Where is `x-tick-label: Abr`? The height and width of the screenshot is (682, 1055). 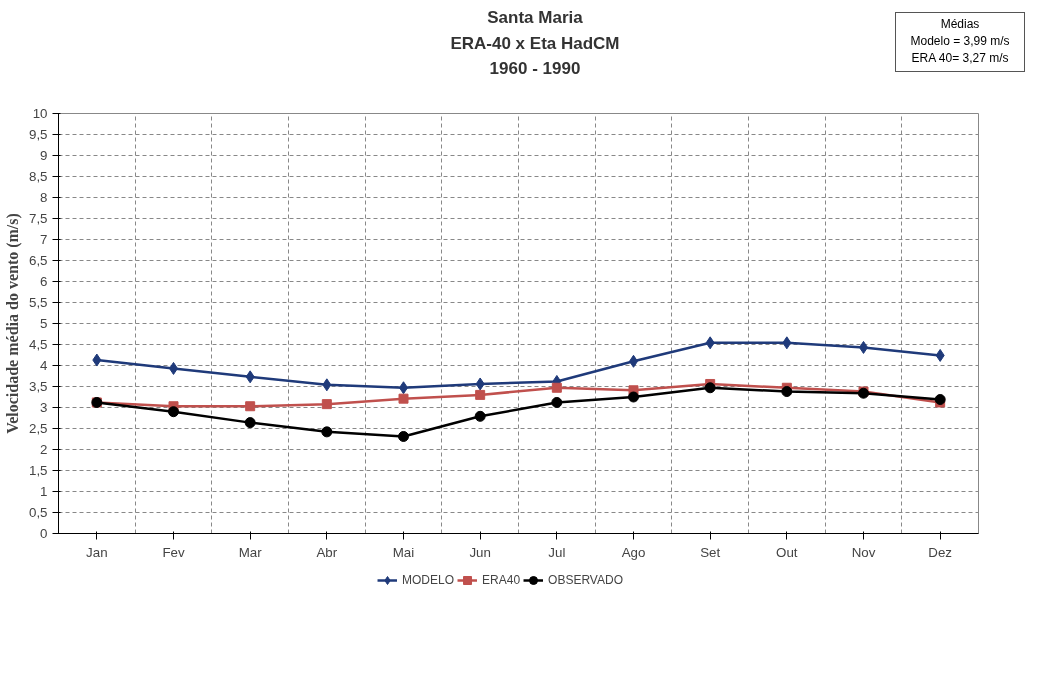
x-tick-label: Abr is located at coordinates (327, 552).